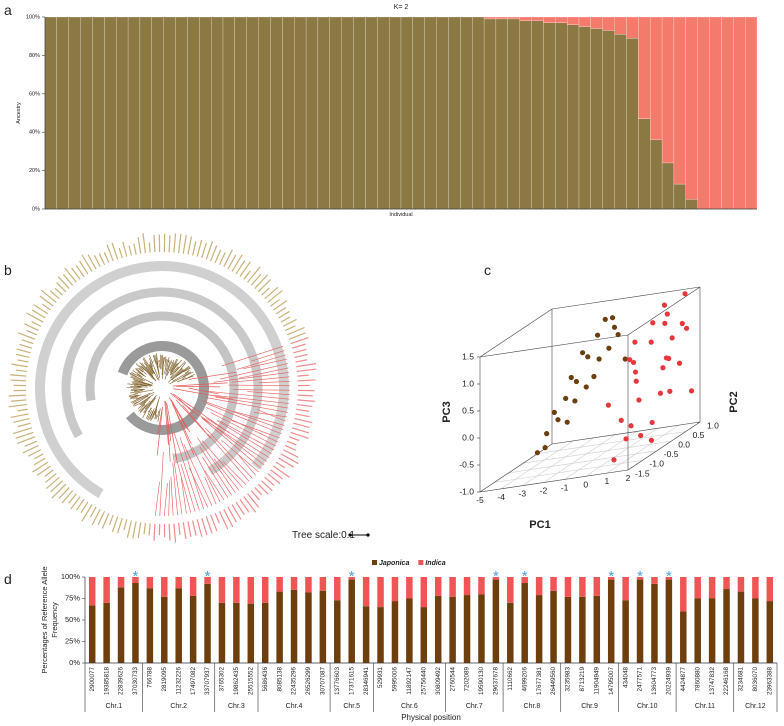  I want to click on z-tick-label: 0.5, so click(468, 410).